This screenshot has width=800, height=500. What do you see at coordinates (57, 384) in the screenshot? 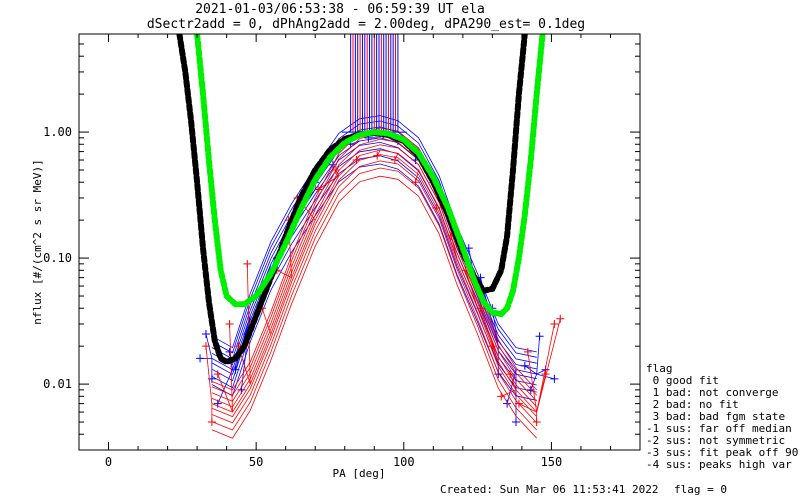
I see `y-tick-label: 0.01` at bounding box center [57, 384].